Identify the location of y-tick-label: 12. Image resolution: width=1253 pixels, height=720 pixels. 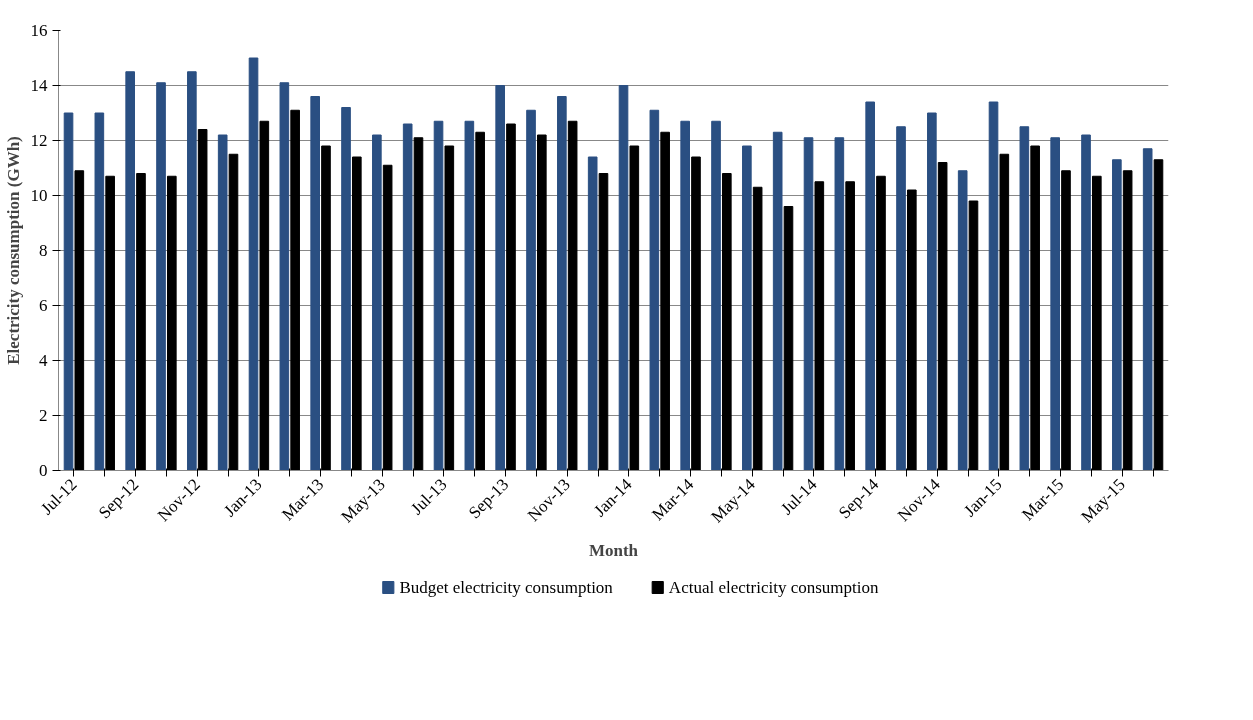
(39, 140).